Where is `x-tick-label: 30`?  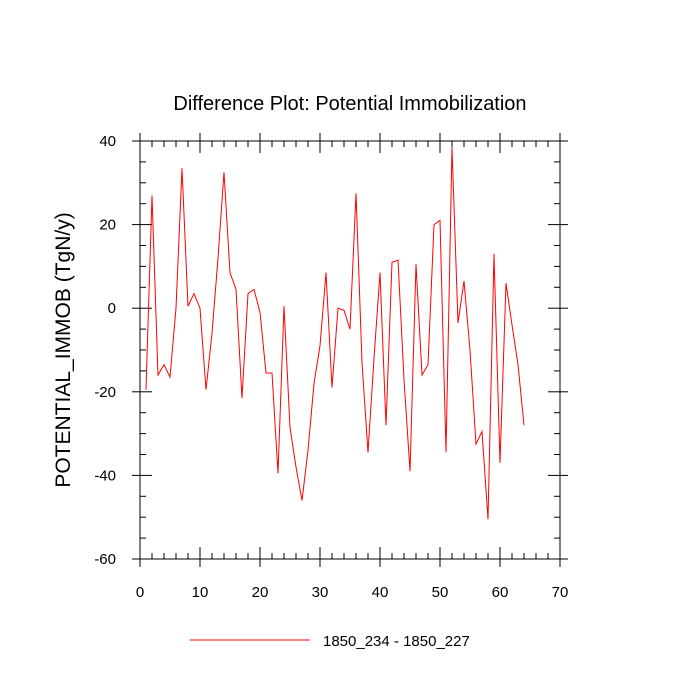
x-tick-label: 30 is located at coordinates (320, 592).